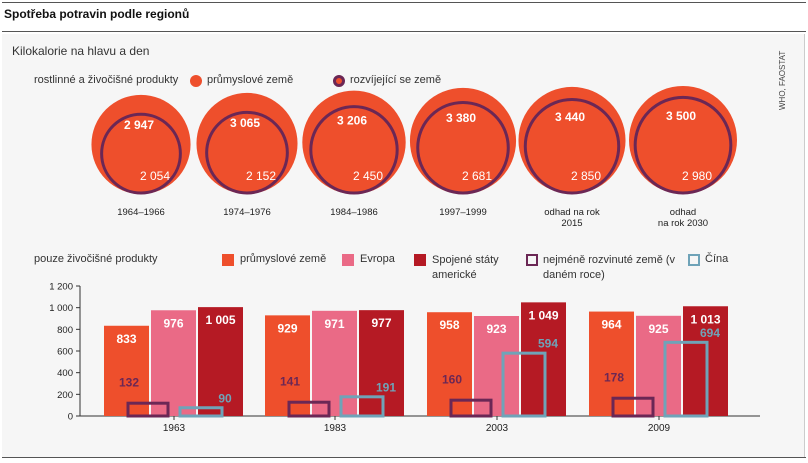 This screenshot has width=808, height=463. Describe the element at coordinates (681, 116) in the screenshot. I see `bubble-industrial-value: 3 500` at that location.